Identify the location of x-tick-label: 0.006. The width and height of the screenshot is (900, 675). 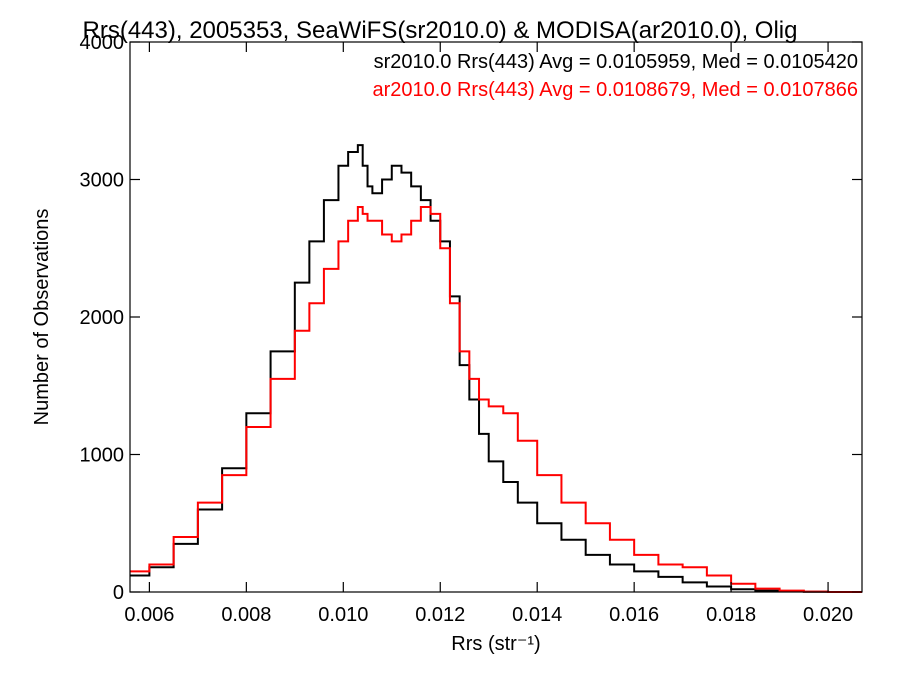
(149, 615).